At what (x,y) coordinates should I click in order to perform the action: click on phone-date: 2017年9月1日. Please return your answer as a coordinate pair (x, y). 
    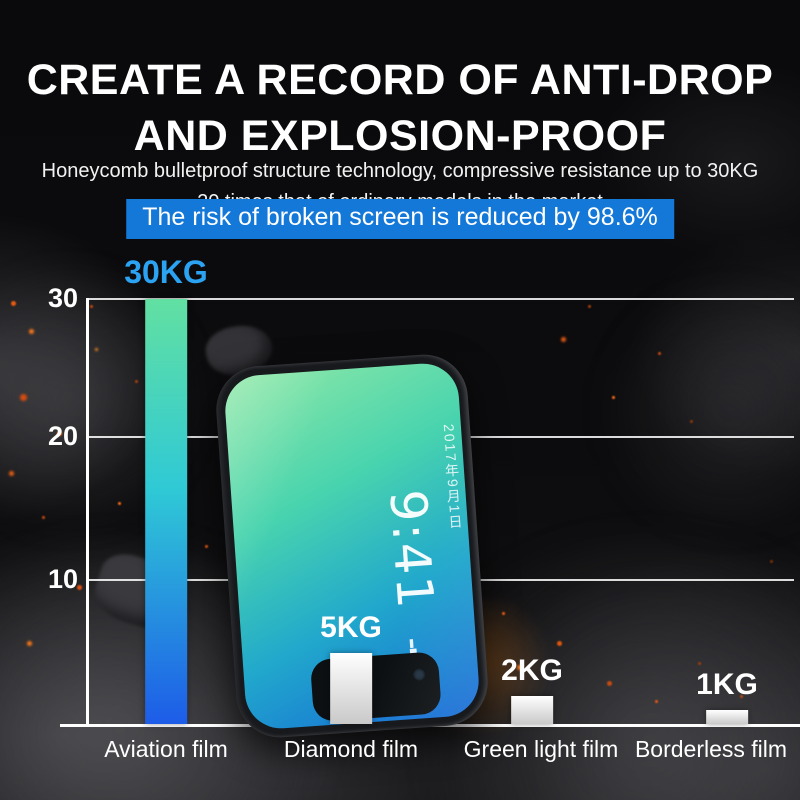
    Looking at the image, I should click on (452, 477).